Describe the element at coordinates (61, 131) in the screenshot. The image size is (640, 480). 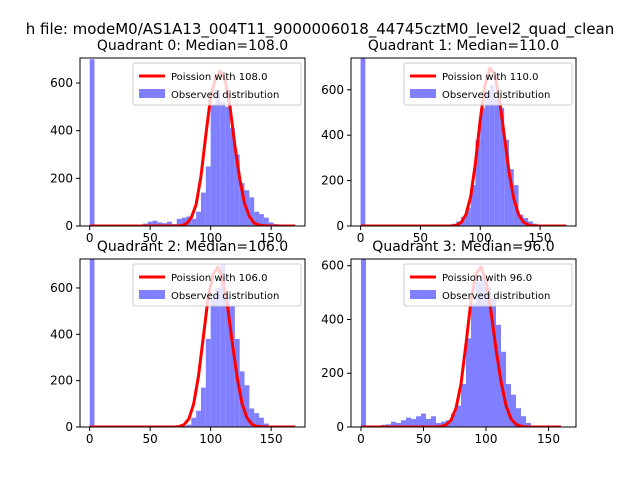
I see `y-tick-label: 400` at that location.